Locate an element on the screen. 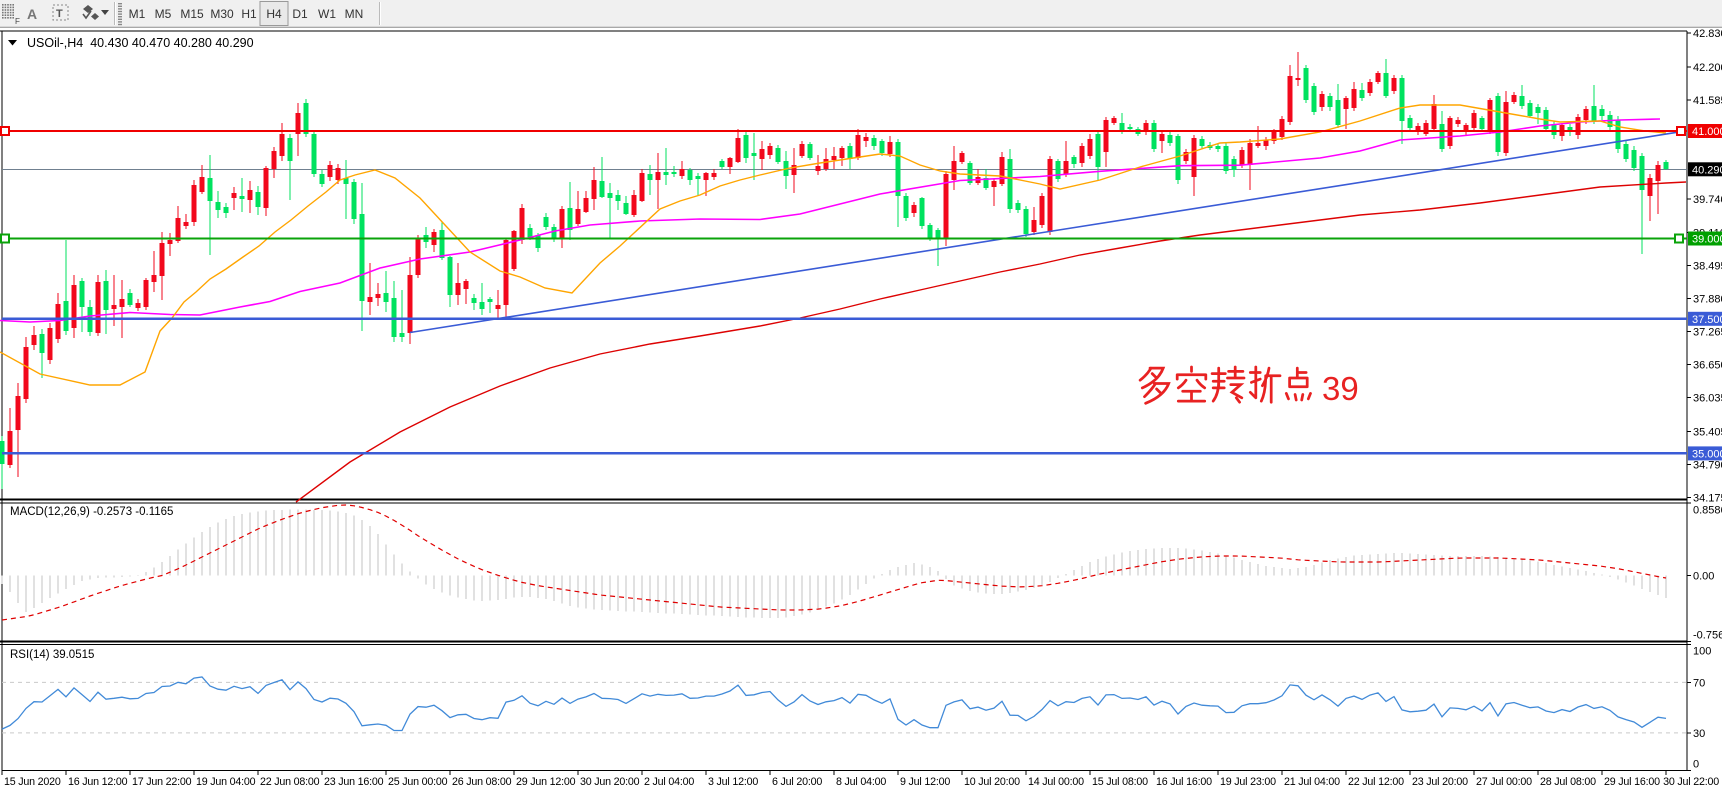 This screenshot has height=791, width=1722. svg-text: 42.200 is located at coordinates (1707, 68).